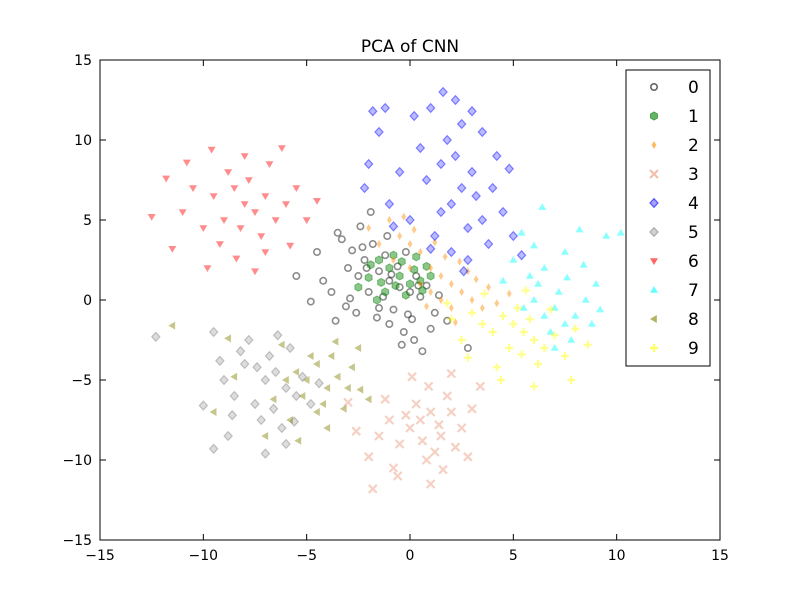 The height and width of the screenshot is (600, 800). What do you see at coordinates (410, 47) in the screenshot?
I see `chart-title: PCA of CNN` at bounding box center [410, 47].